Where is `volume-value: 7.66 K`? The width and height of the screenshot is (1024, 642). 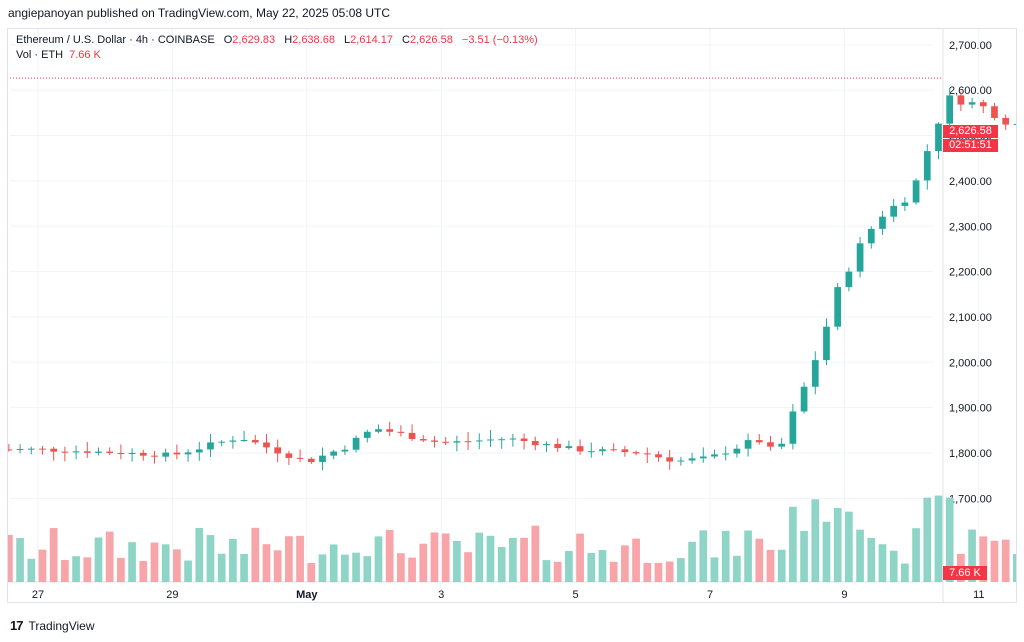 volume-value: 7.66 K is located at coordinates (85, 55).